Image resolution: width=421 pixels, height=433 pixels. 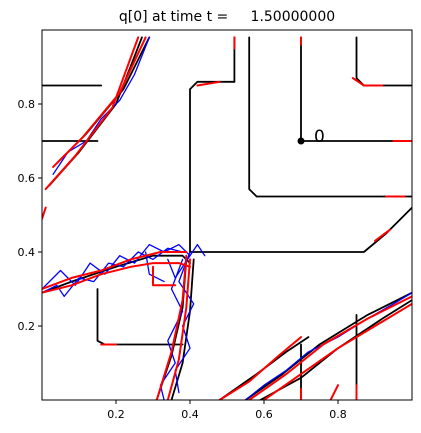 I want to click on x-tick-label: 0.4, so click(x=190, y=414).